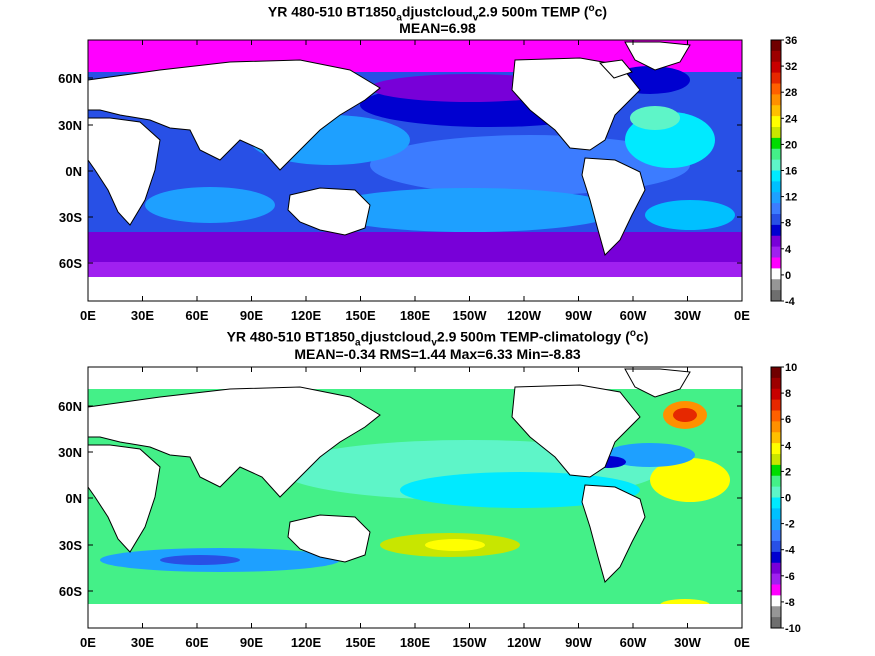 The image size is (875, 656). Describe the element at coordinates (210, 205) in the screenshot. I see `map1-indian-ocean` at that location.